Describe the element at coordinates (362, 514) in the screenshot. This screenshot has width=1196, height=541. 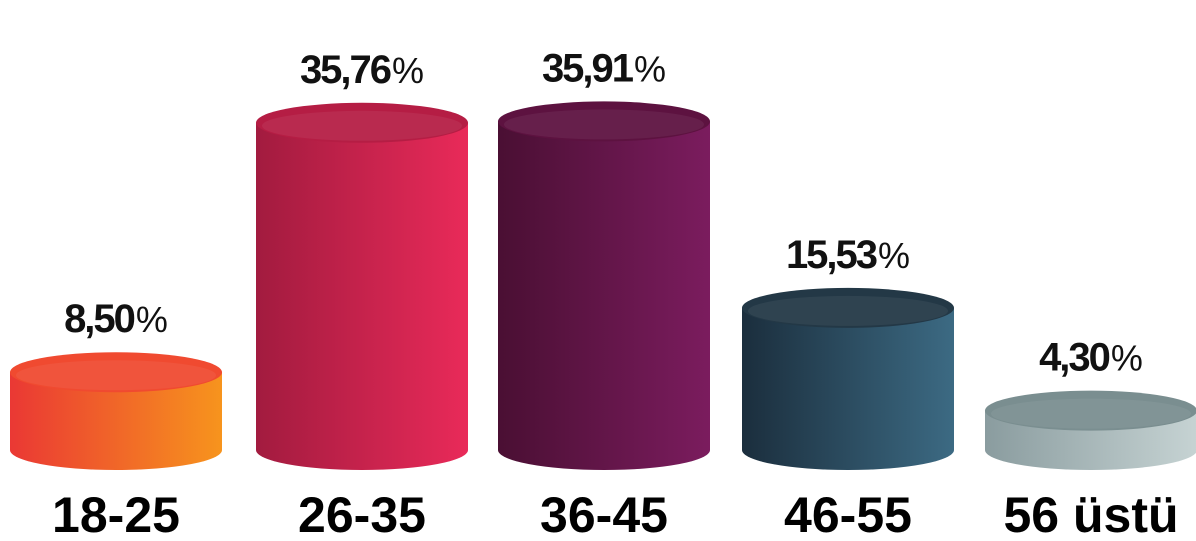
I see `category-label: 26-35` at that location.